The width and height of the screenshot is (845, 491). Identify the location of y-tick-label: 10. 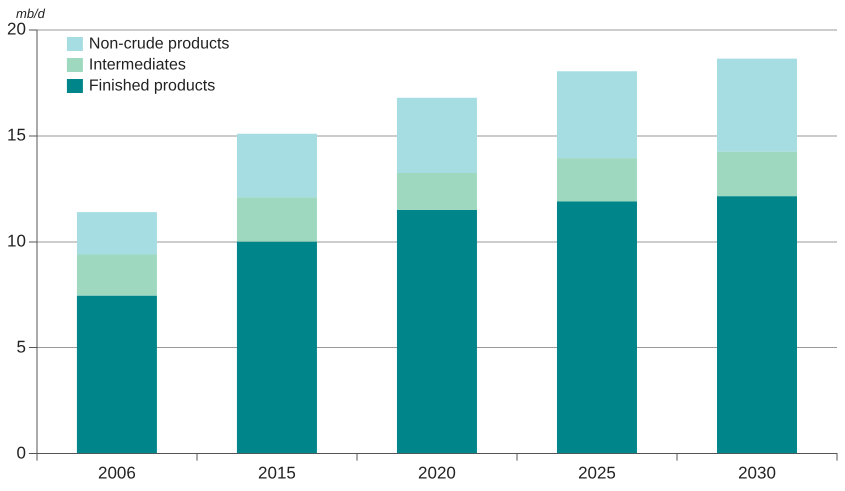
(16, 240).